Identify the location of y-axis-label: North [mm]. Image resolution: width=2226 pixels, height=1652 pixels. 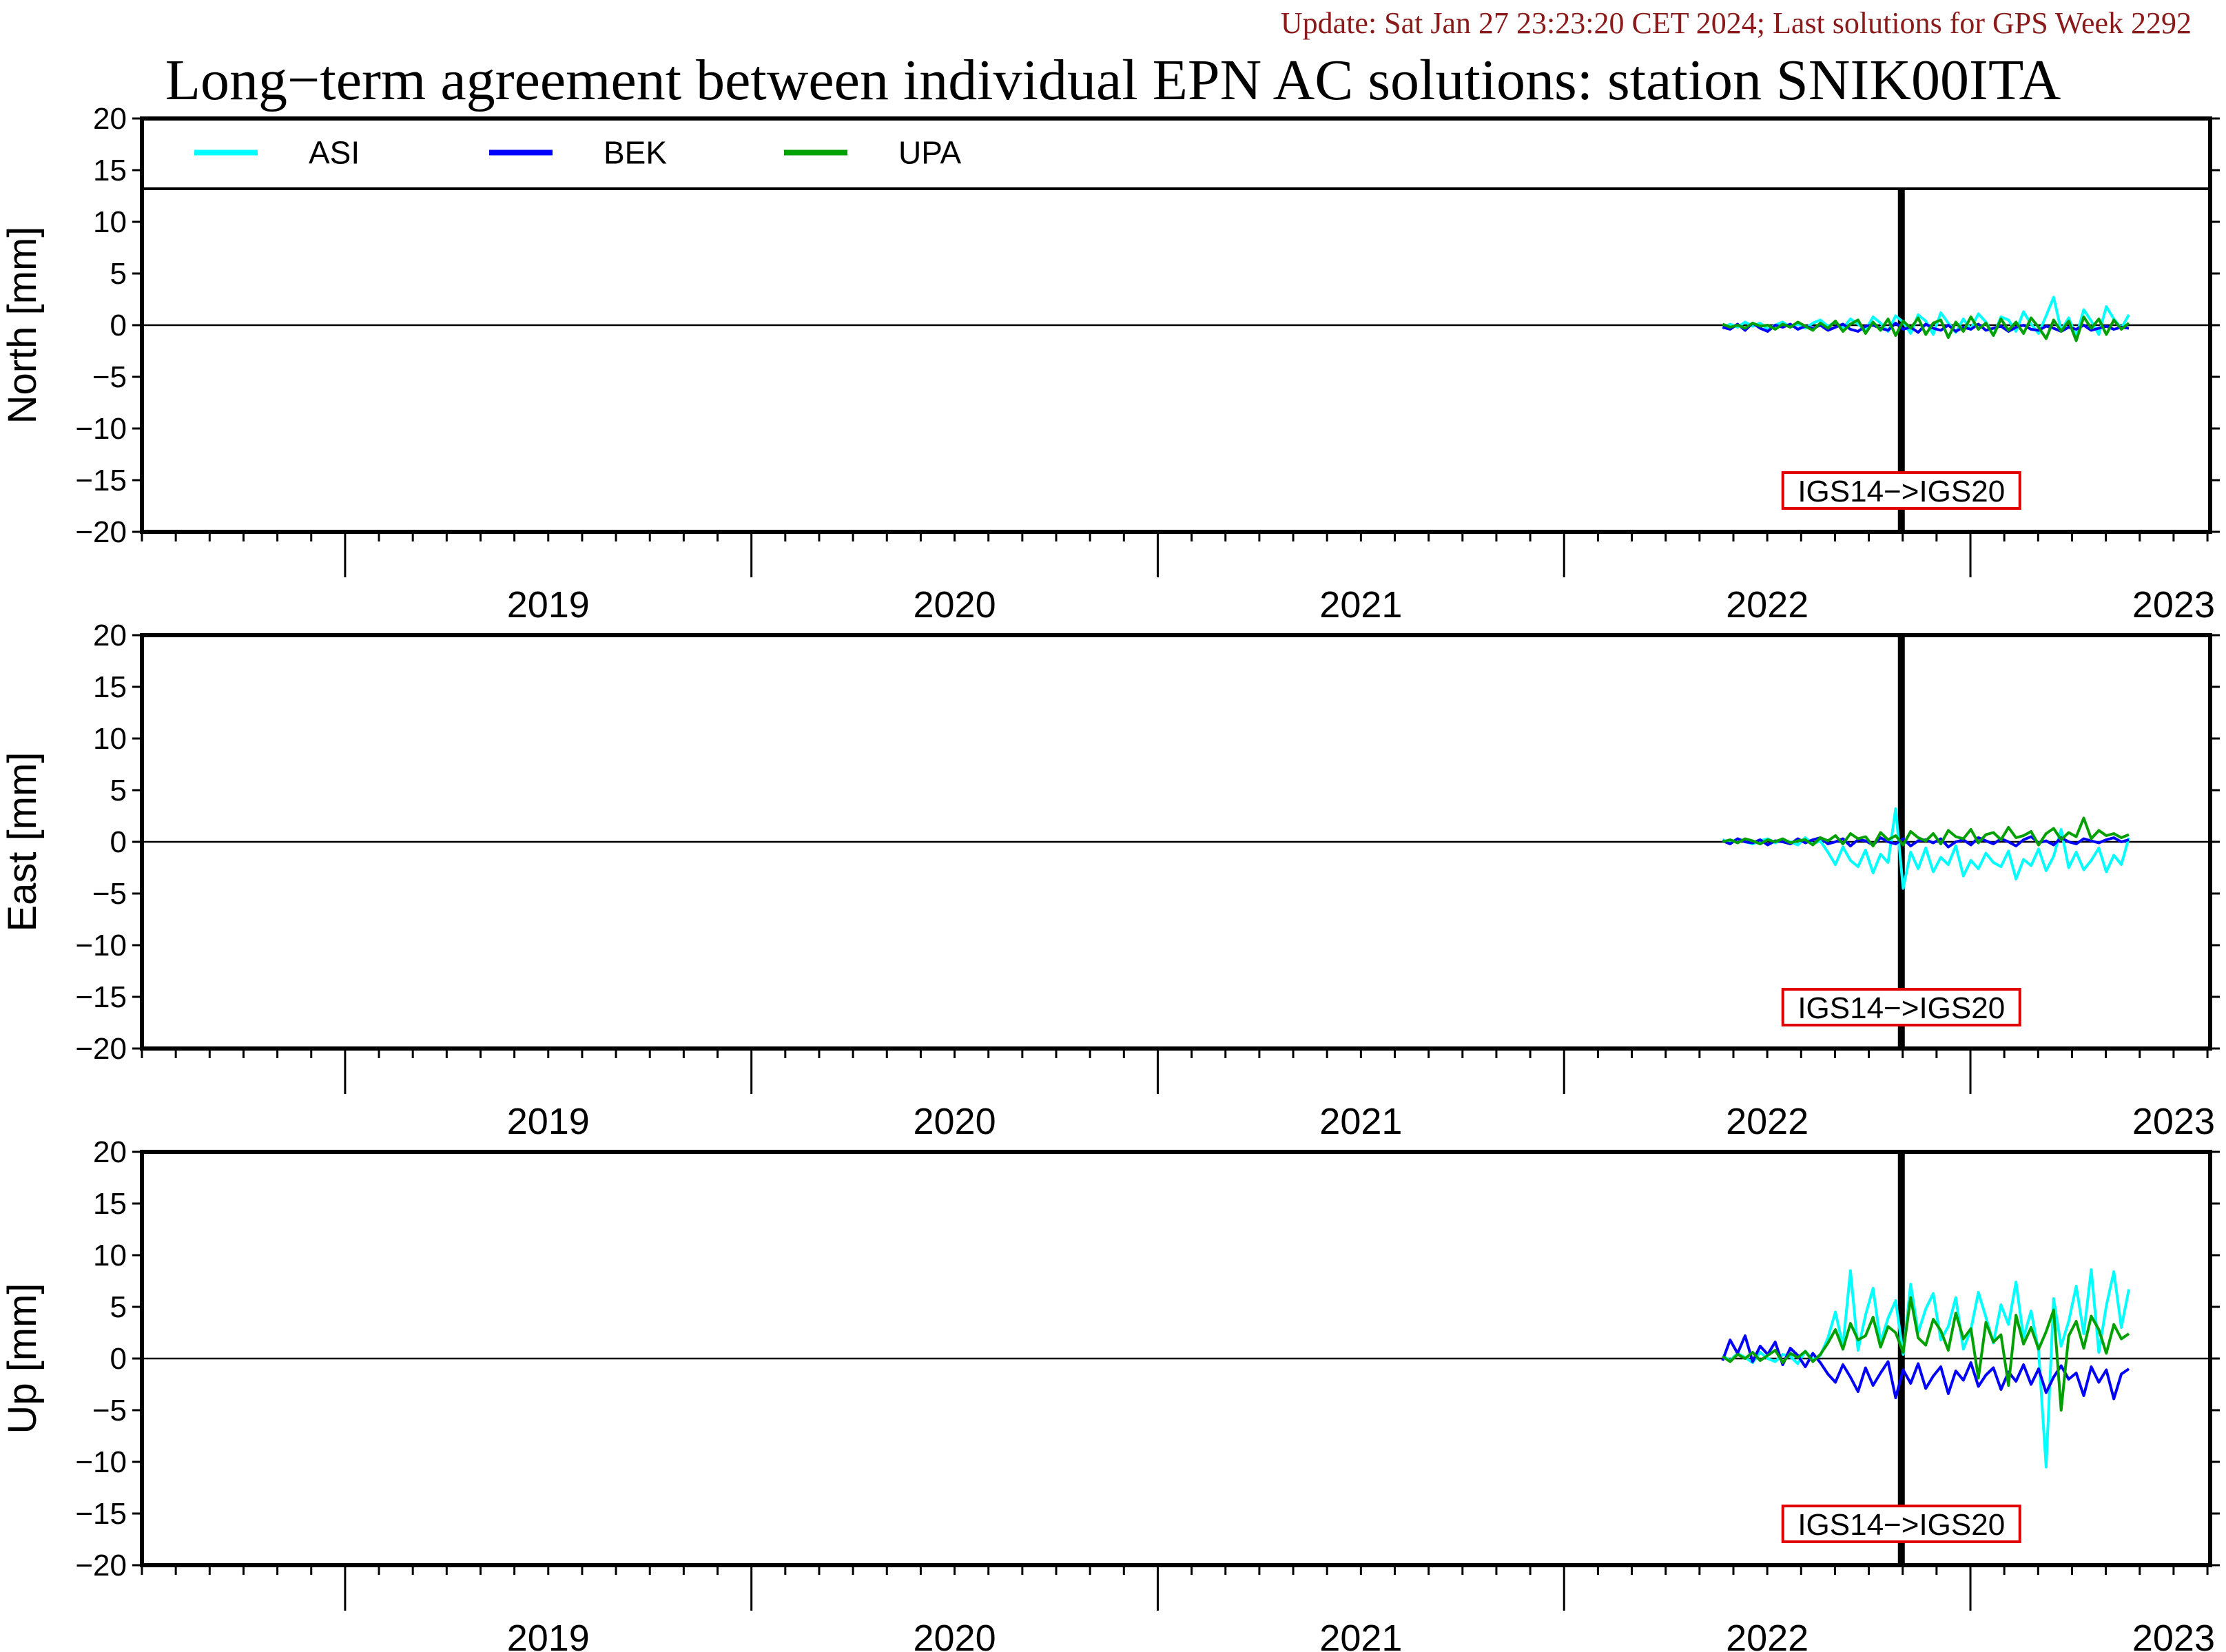
(22, 325).